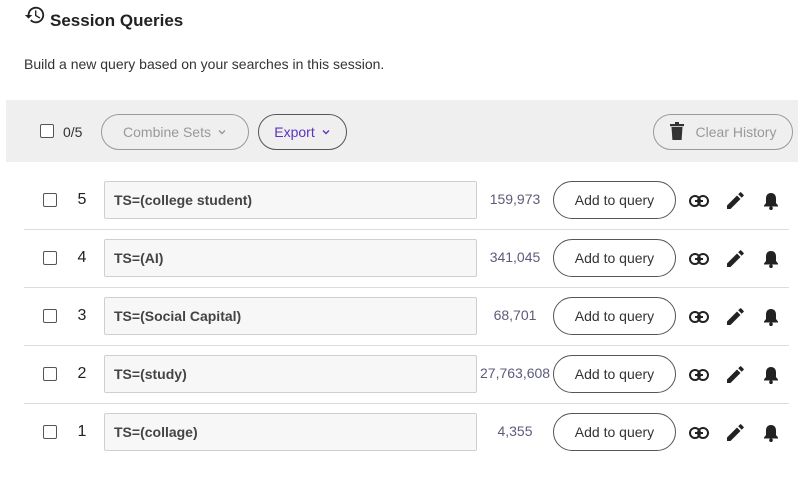 Image resolution: width=798 pixels, height=482 pixels. Describe the element at coordinates (515, 431) in the screenshot. I see `result-count-link: 4,355` at that location.